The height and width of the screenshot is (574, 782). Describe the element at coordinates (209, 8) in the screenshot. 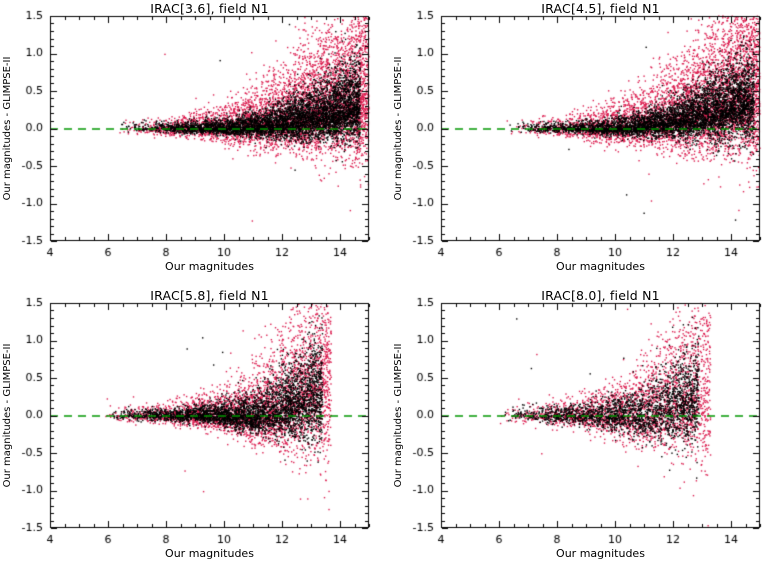

I see `plot-title: IRAC[3.6], field N1` at that location.